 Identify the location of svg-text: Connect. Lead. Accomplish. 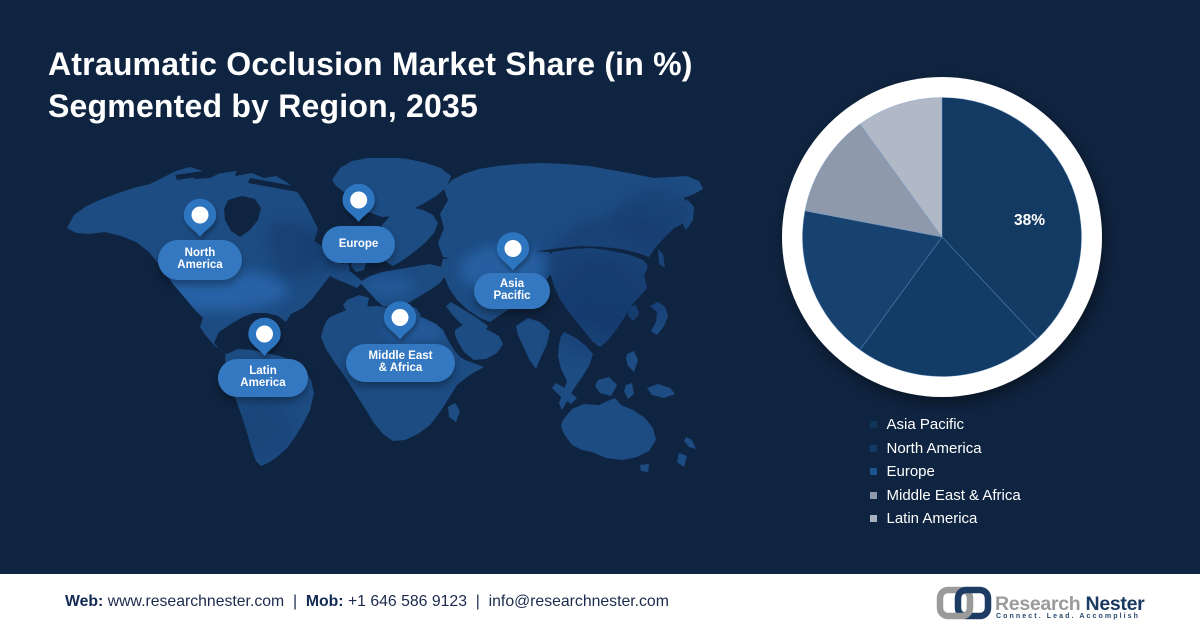
(1068, 616).